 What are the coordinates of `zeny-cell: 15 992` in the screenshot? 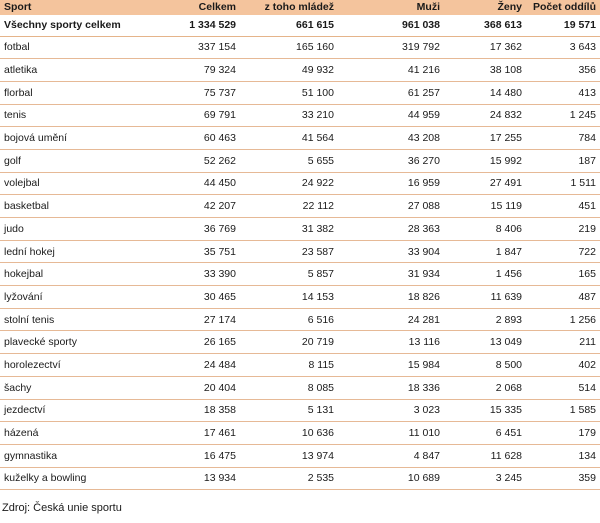 It's located at (485, 161).